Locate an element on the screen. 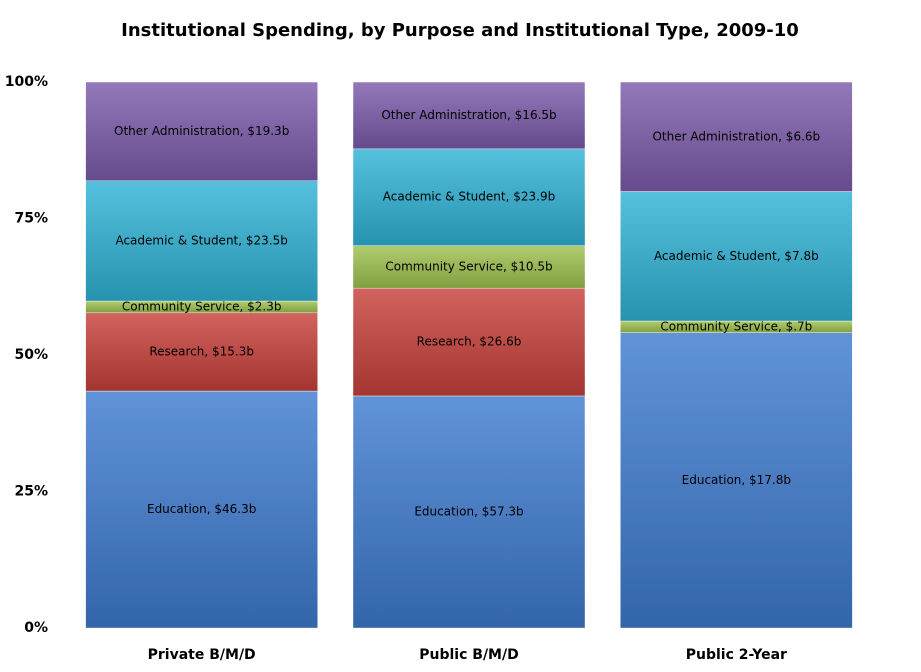 This screenshot has height=672, width=921. data-label: Education, $17.8b is located at coordinates (736, 480).